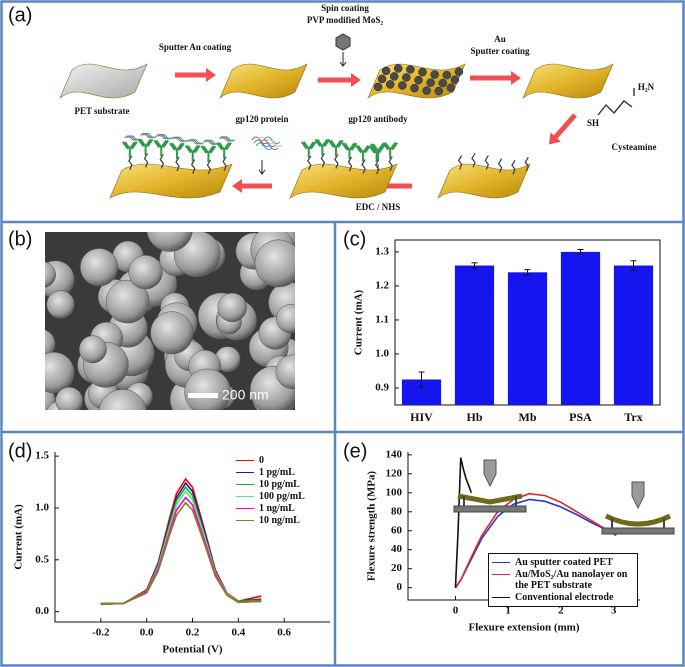  What do you see at coordinates (354, 239) in the screenshot?
I see `panel-label: (c)` at bounding box center [354, 239].